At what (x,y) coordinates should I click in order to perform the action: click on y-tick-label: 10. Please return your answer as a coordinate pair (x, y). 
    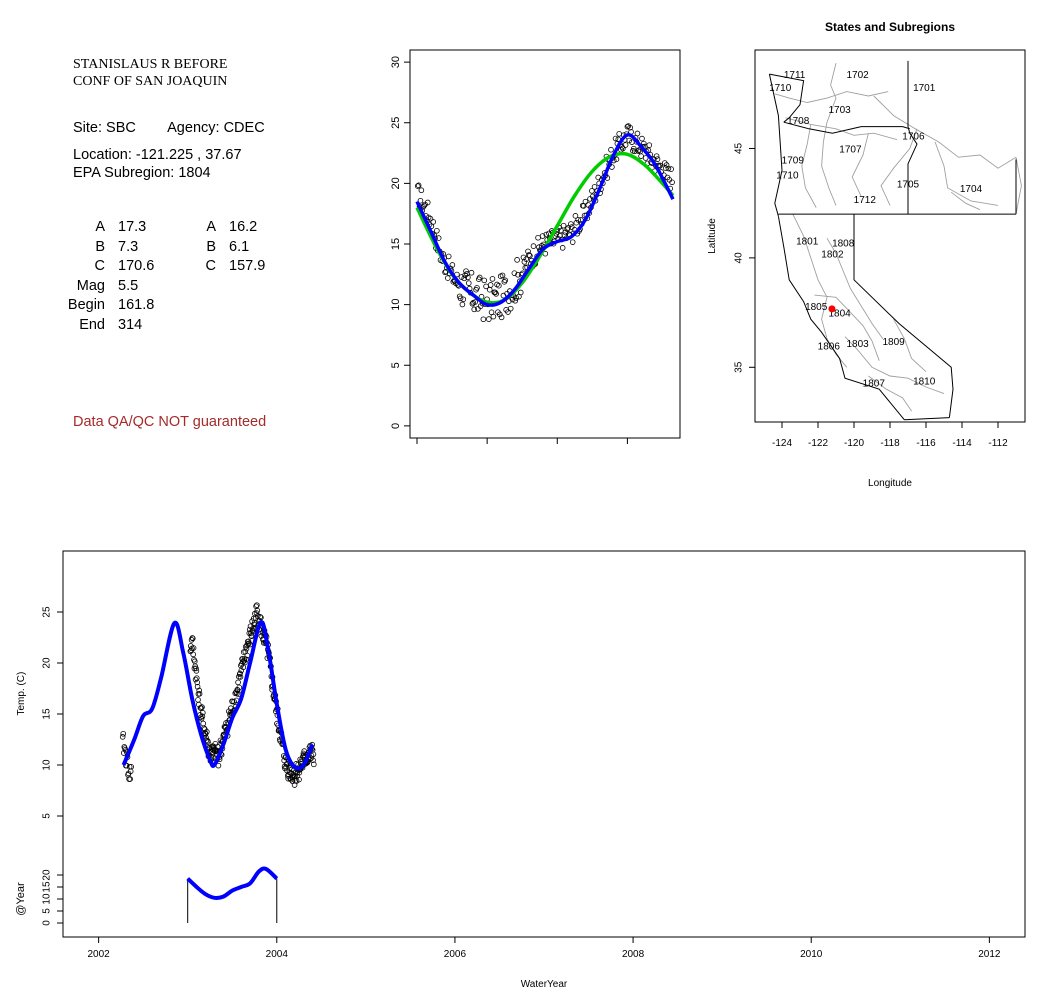
    Looking at the image, I should click on (47, 765).